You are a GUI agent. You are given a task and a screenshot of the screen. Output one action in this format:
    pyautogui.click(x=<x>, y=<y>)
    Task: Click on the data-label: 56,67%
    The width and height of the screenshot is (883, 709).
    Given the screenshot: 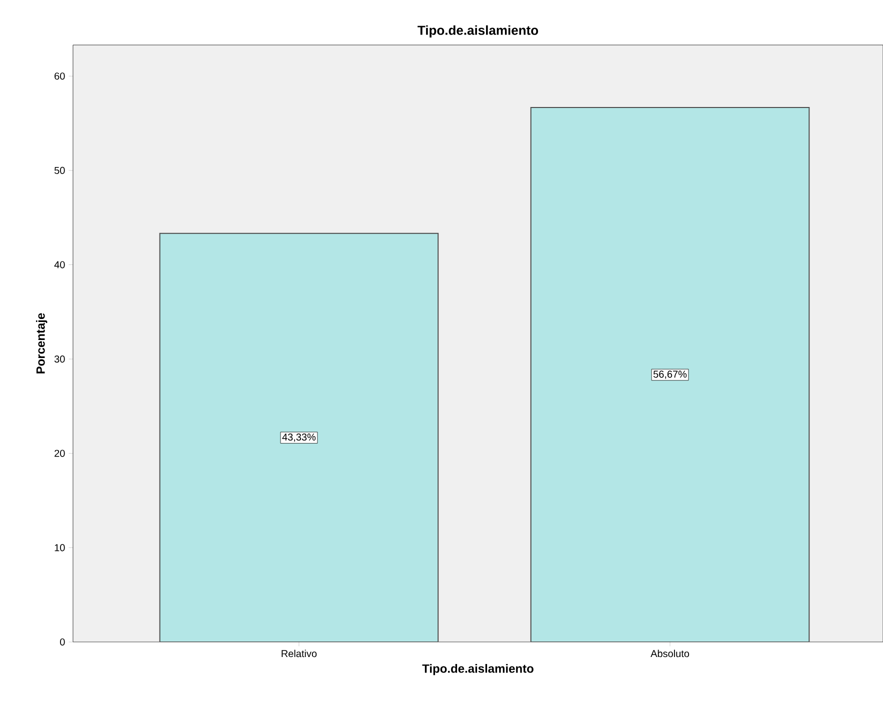 What is the action you would take?
    pyautogui.click(x=670, y=374)
    